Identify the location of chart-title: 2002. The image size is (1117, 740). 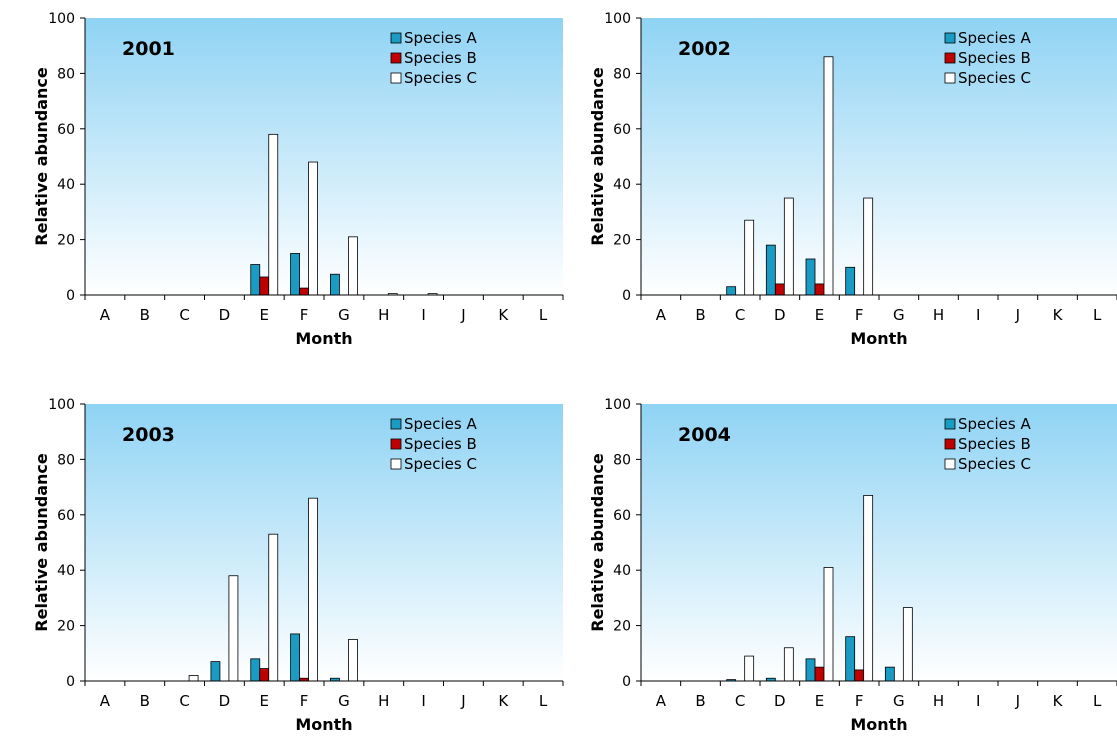
(704, 49).